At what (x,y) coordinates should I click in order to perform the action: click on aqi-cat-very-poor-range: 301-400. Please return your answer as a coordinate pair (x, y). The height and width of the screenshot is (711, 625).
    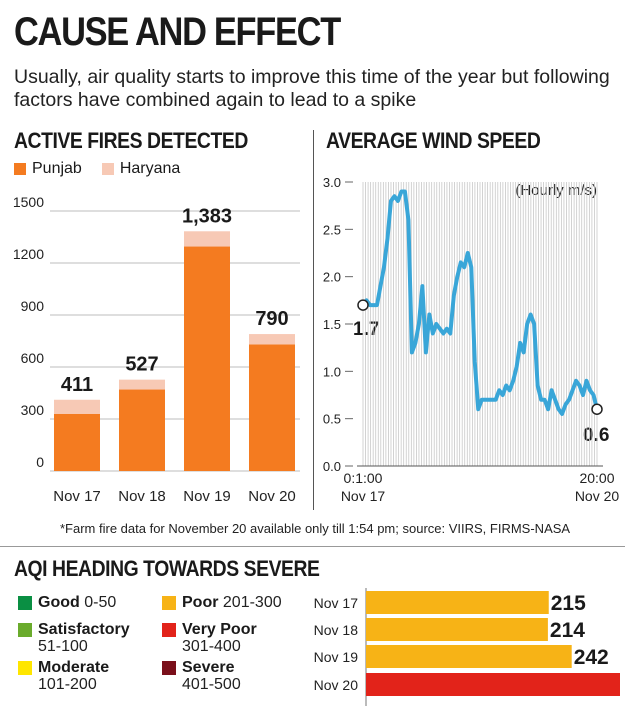
    Looking at the image, I should click on (211, 646).